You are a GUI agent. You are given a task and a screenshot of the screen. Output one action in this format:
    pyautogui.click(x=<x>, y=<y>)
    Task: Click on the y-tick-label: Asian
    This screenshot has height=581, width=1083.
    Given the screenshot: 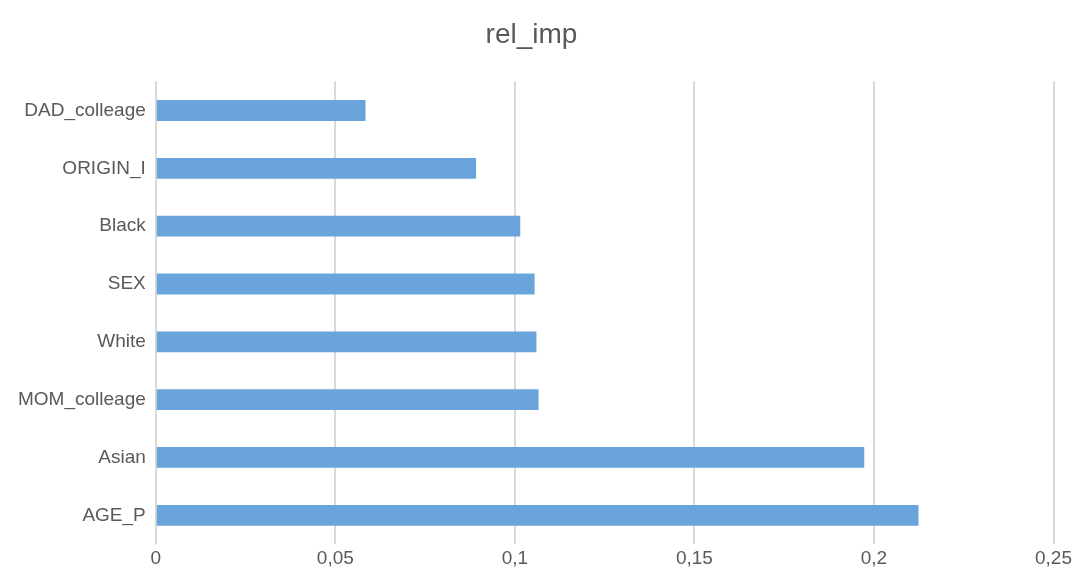 What is the action you would take?
    pyautogui.click(x=122, y=456)
    